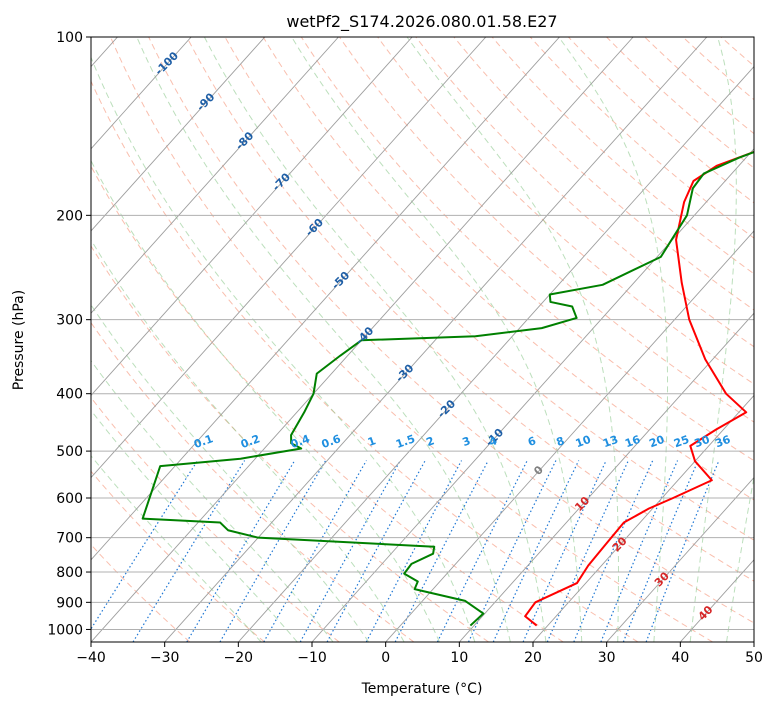  What do you see at coordinates (607, 658) in the screenshot?
I see `x-tick-label: 30` at bounding box center [607, 658].